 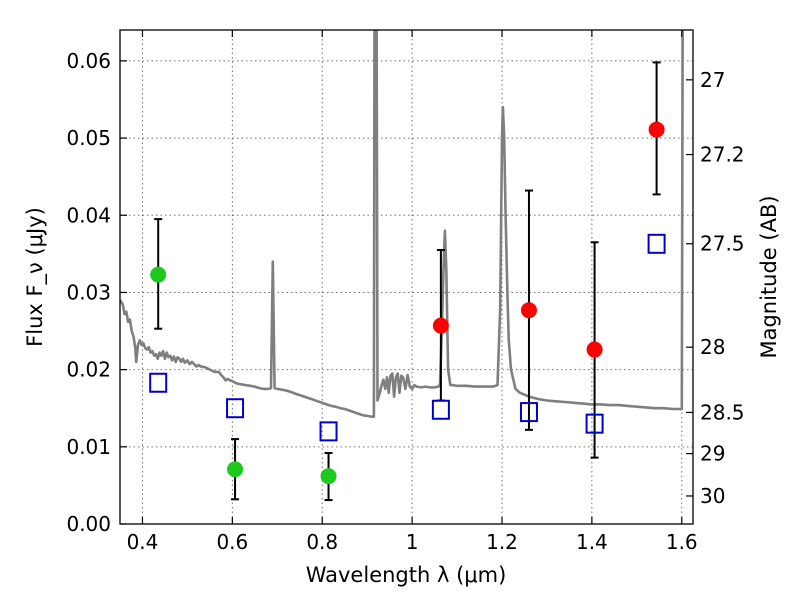 What do you see at coordinates (712, 347) in the screenshot?
I see `right-tick-label: 28` at bounding box center [712, 347].